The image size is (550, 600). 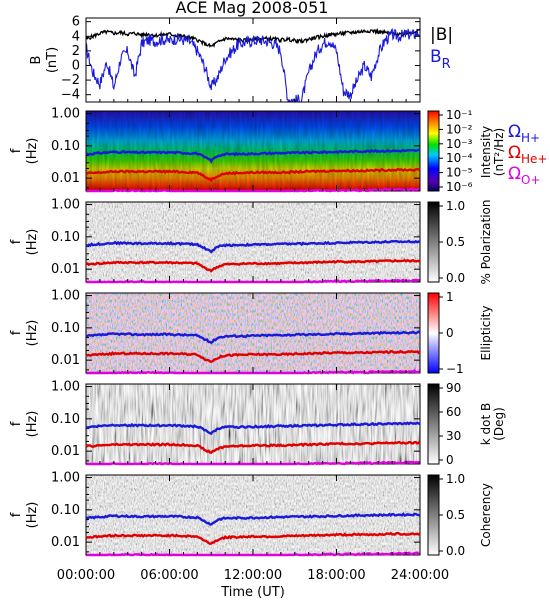 What do you see at coordinates (453, 388) in the screenshot?
I see `colorbar-tick-label: 90` at bounding box center [453, 388].